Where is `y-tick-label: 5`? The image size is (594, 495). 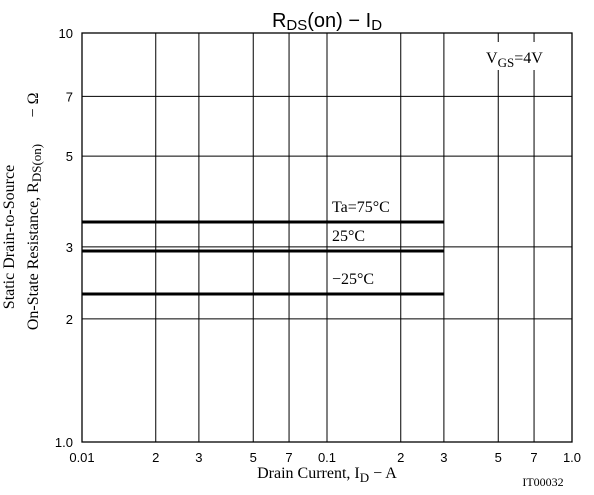
y-tick-label: 5 is located at coordinates (69, 156).